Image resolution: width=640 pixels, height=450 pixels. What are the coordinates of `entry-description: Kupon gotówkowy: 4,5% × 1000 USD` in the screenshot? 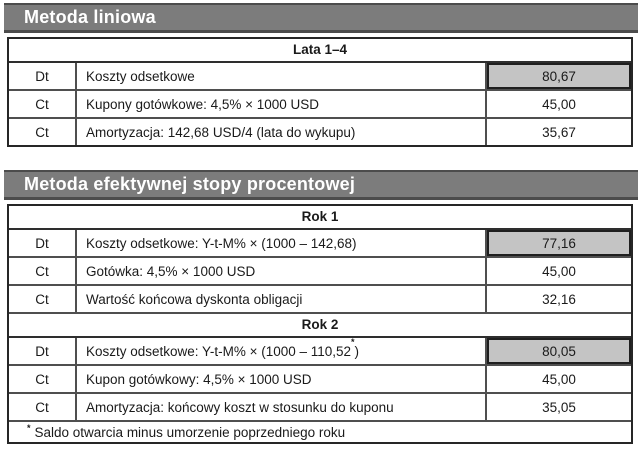 It's located at (282, 379).